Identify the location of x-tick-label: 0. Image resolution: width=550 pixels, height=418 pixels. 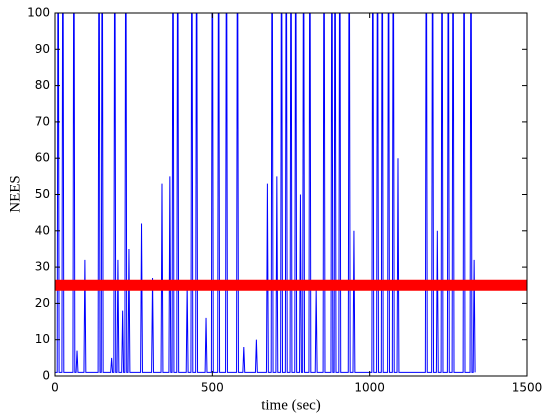
(55, 388).